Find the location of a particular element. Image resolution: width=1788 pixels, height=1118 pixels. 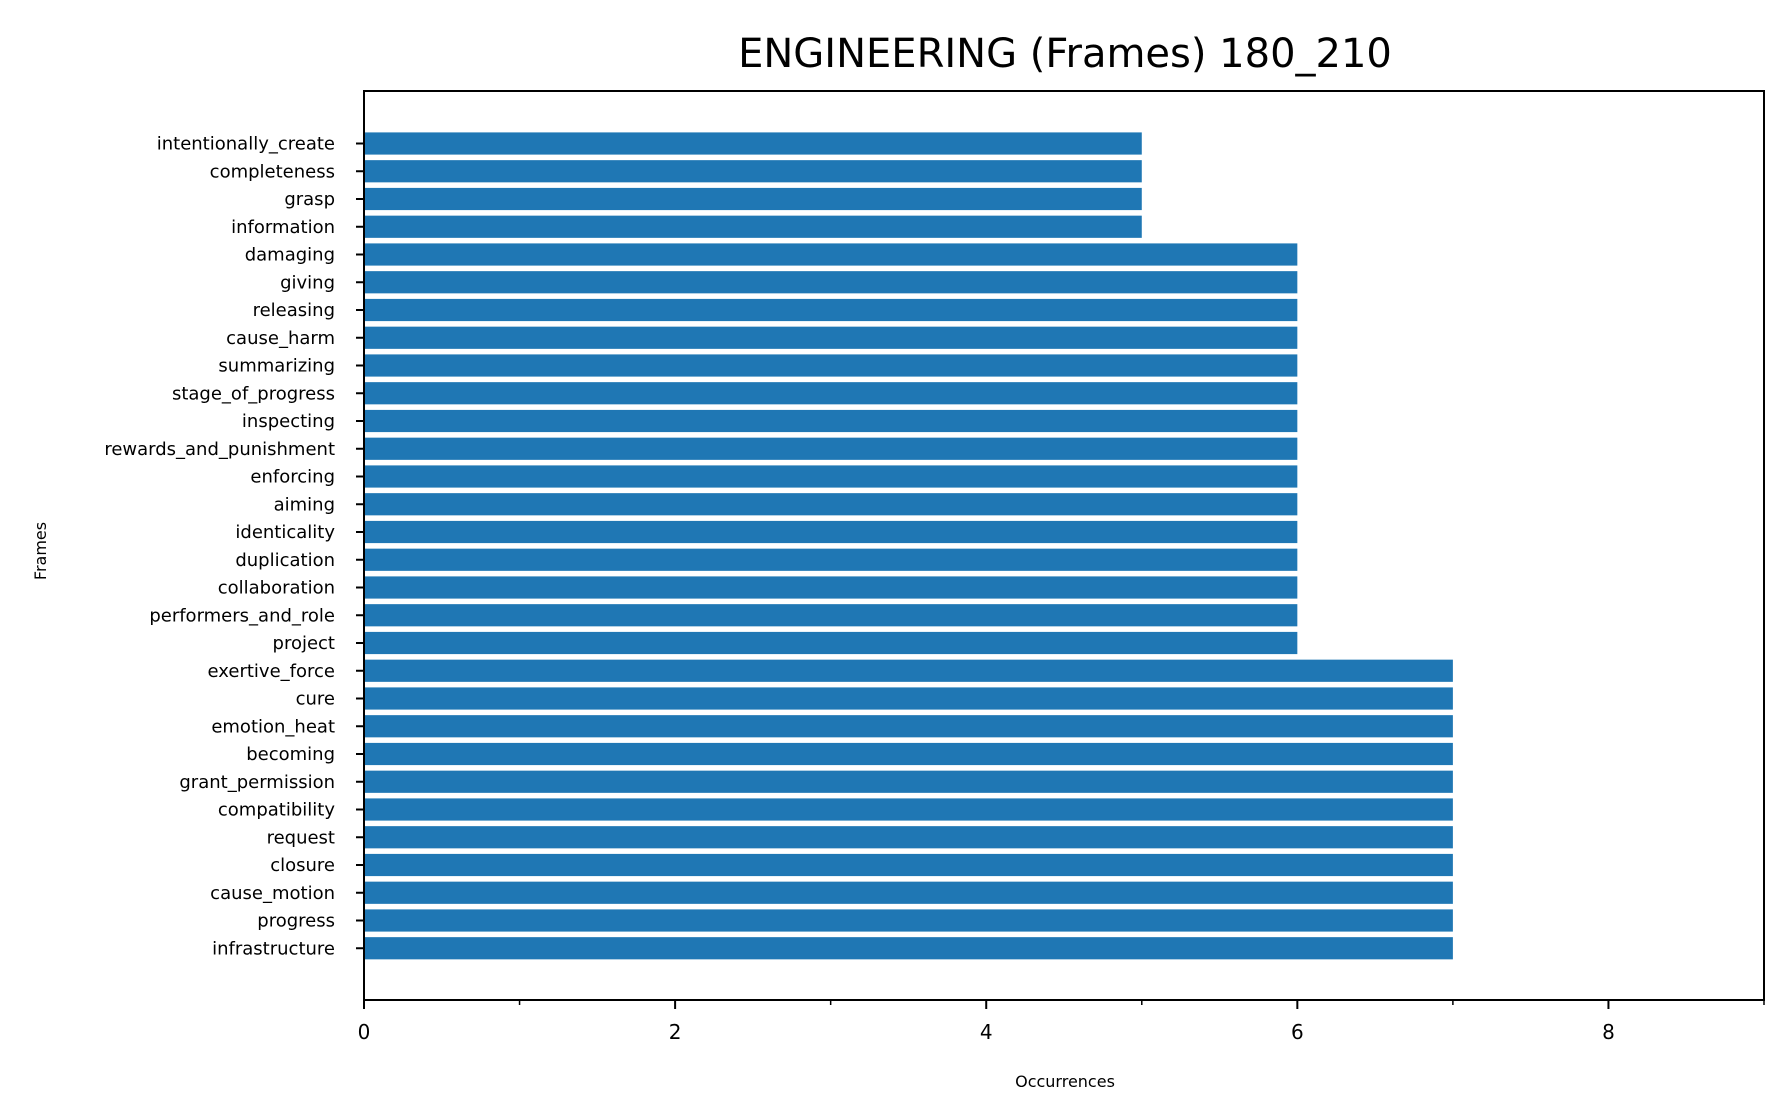

bar-summarizing is located at coordinates (831, 365).